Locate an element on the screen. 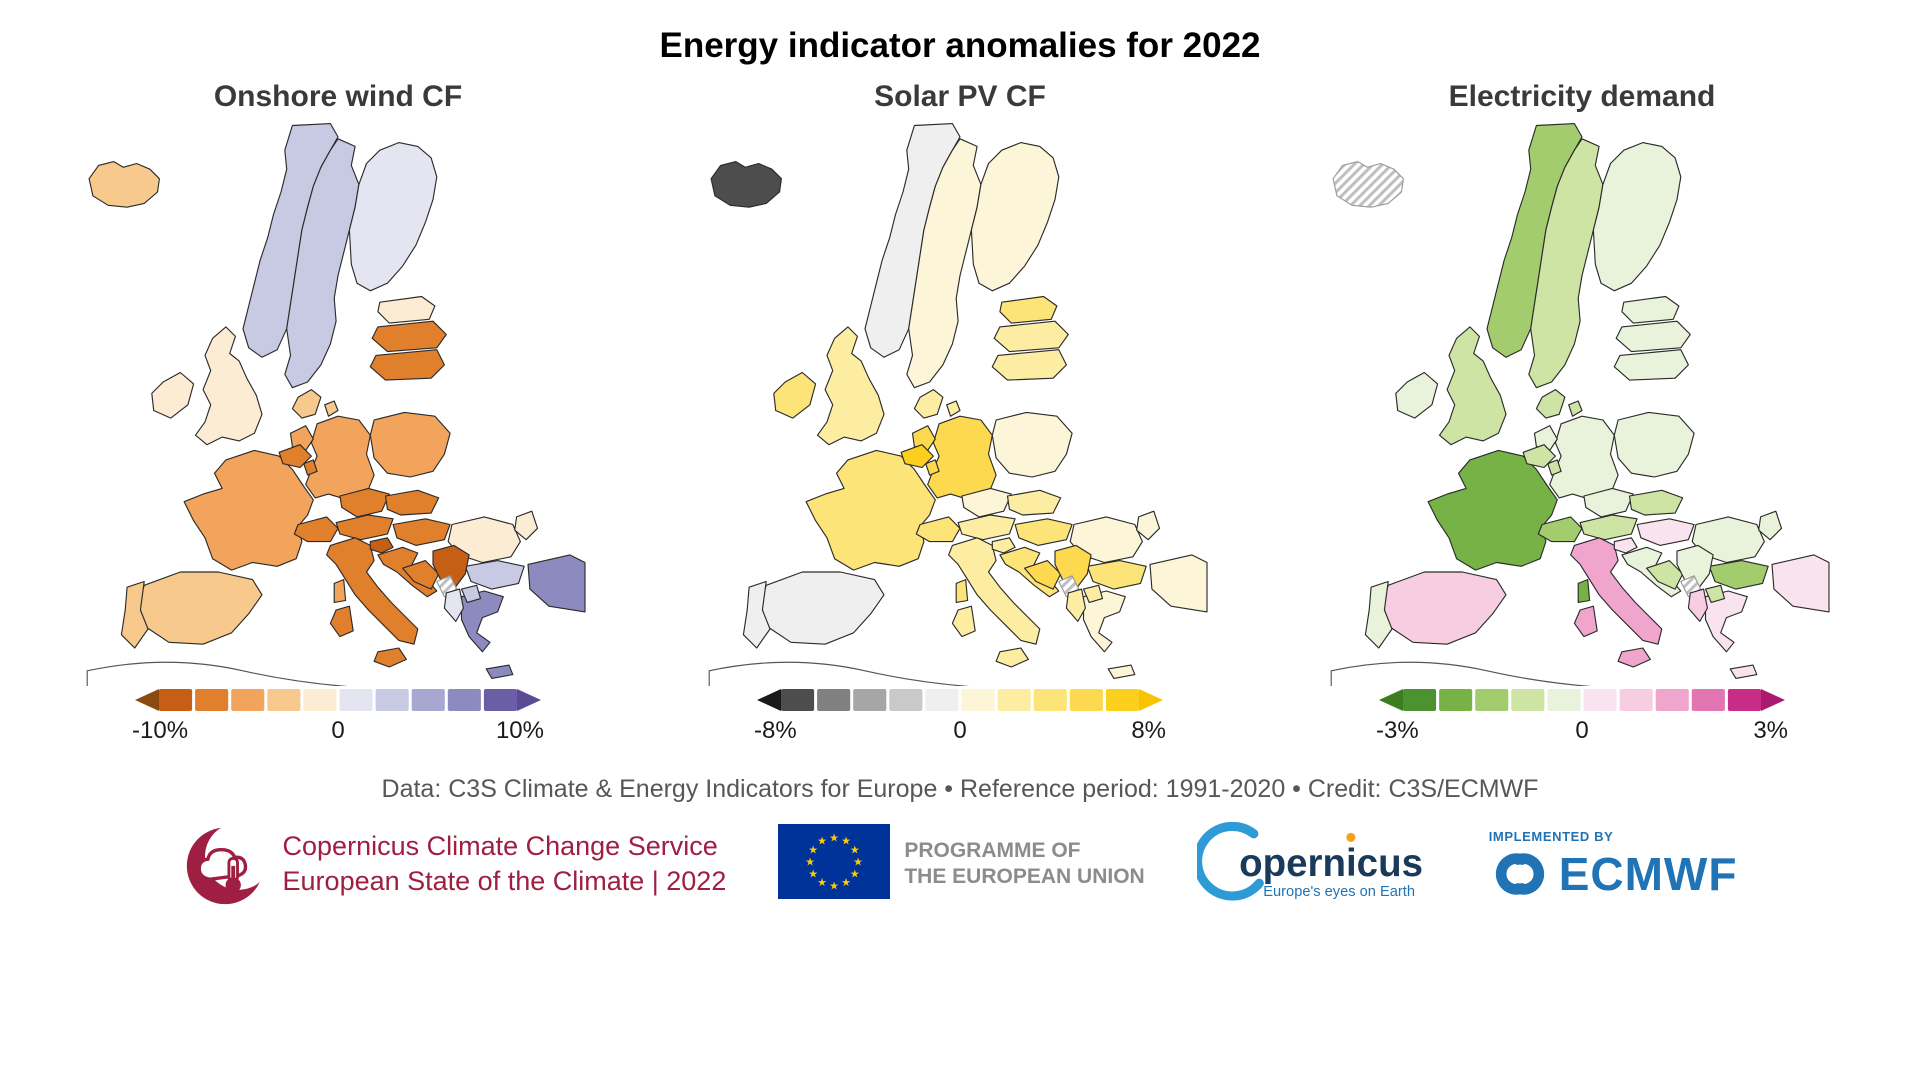 Image resolution: width=1920 pixels, height=1082 pixels. ecmwf-logo: IMPLEMENTED BY ECMWF is located at coordinates (1613, 864).